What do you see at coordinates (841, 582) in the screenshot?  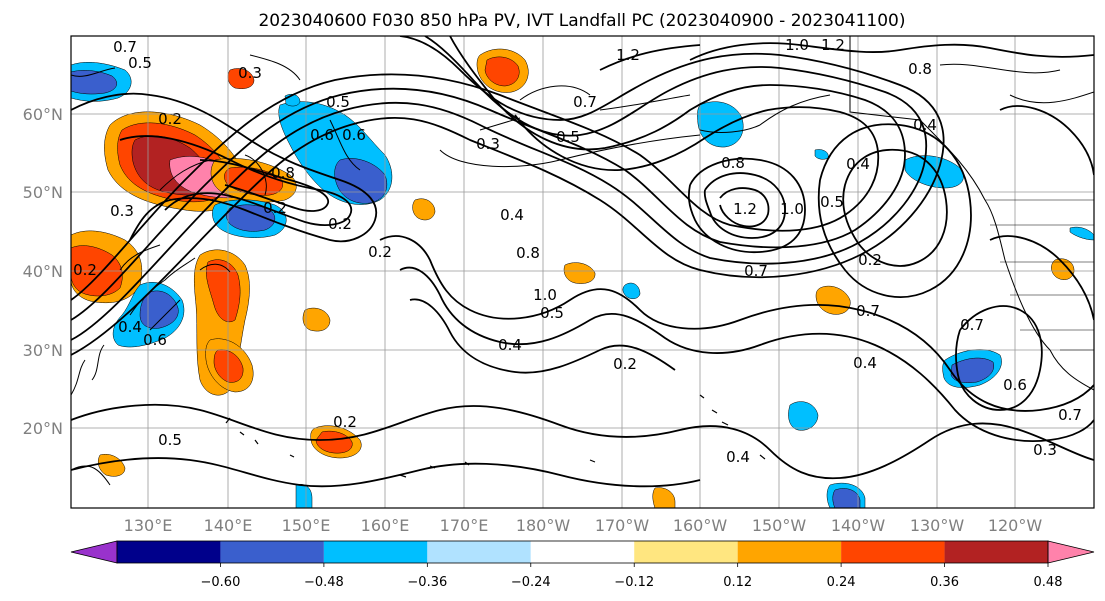 I see `colorbar-tick-label: 0.24` at bounding box center [841, 582].